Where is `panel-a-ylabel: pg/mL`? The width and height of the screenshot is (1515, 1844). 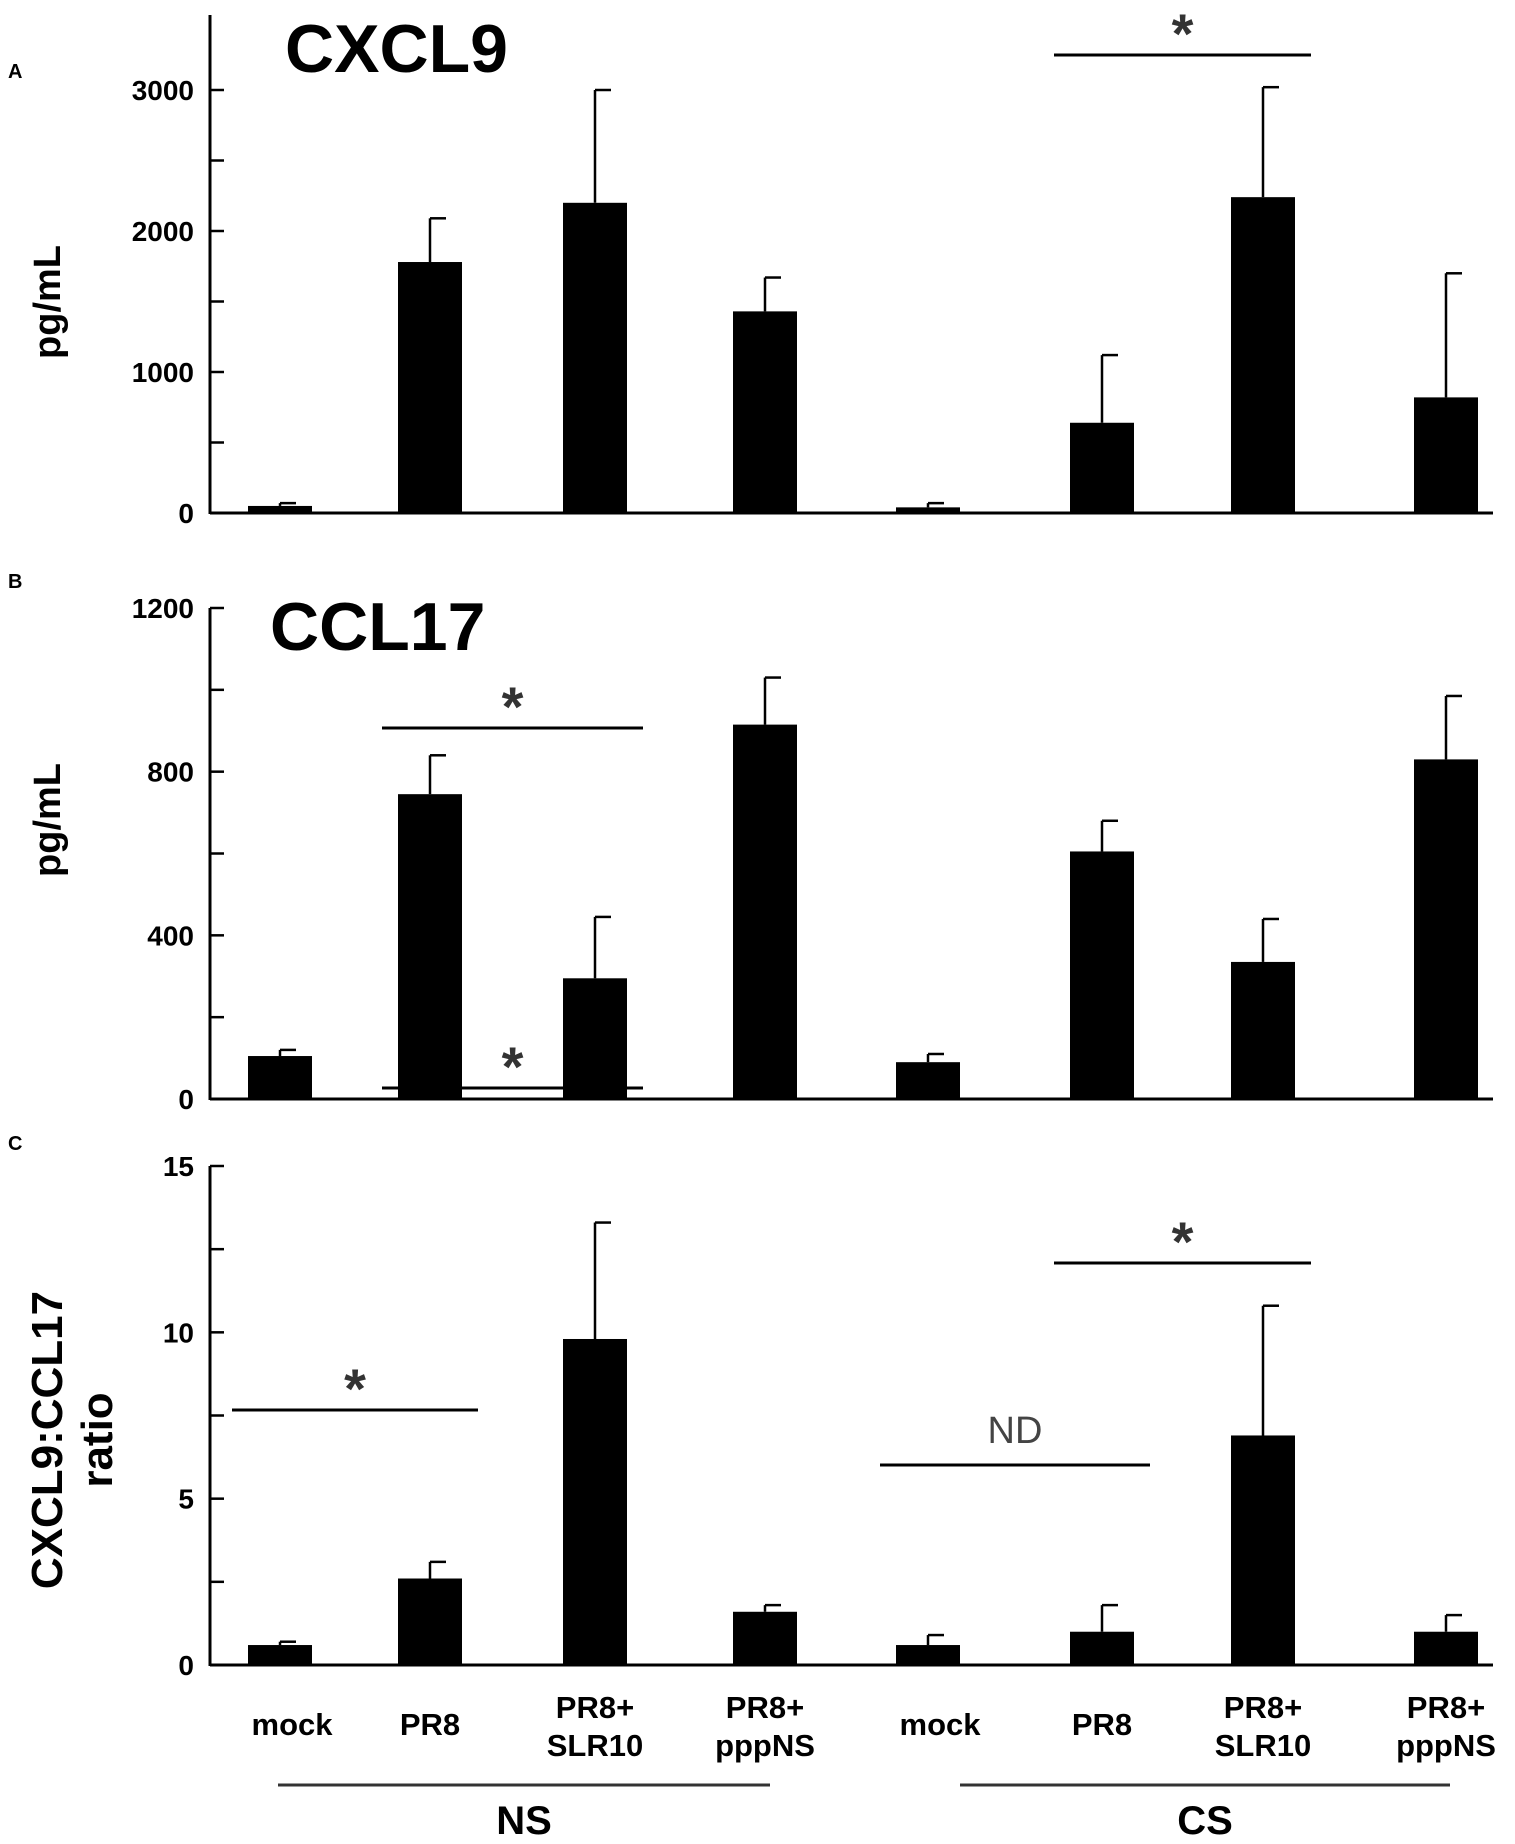
panel-a-ylabel: pg/mL is located at coordinates (48, 302).